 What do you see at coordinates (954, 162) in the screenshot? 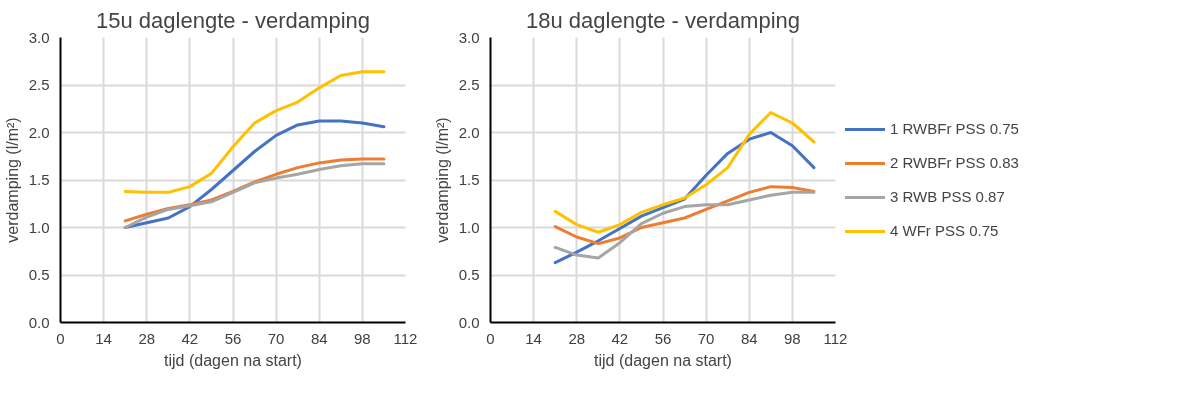
I see `legend-label: 2 RWBFr PSS 0.83` at bounding box center [954, 162].